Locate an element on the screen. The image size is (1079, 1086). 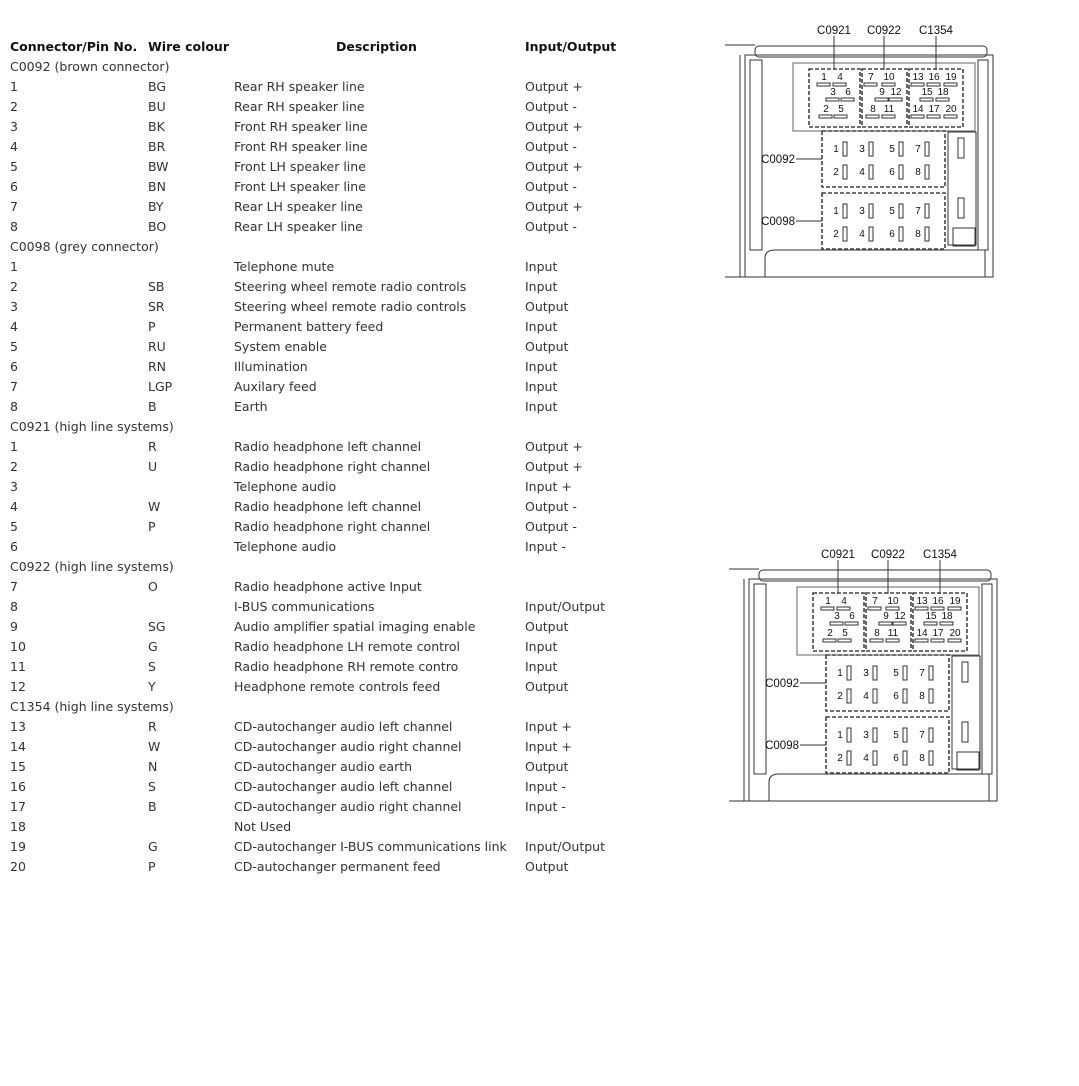
side-block-lower is located at coordinates (964, 237).